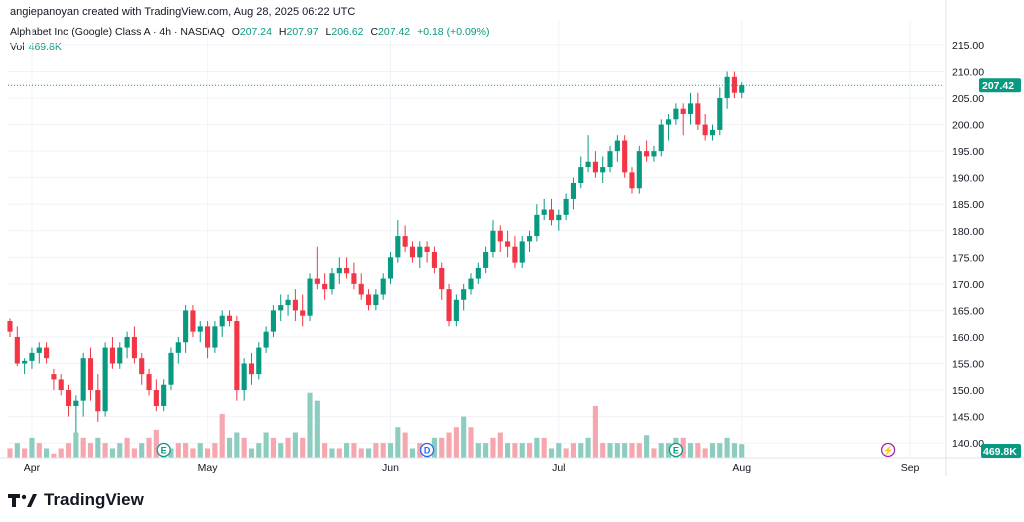 The height and width of the screenshot is (522, 1024). What do you see at coordinates (235, 32) in the screenshot?
I see `open-label: O` at bounding box center [235, 32].